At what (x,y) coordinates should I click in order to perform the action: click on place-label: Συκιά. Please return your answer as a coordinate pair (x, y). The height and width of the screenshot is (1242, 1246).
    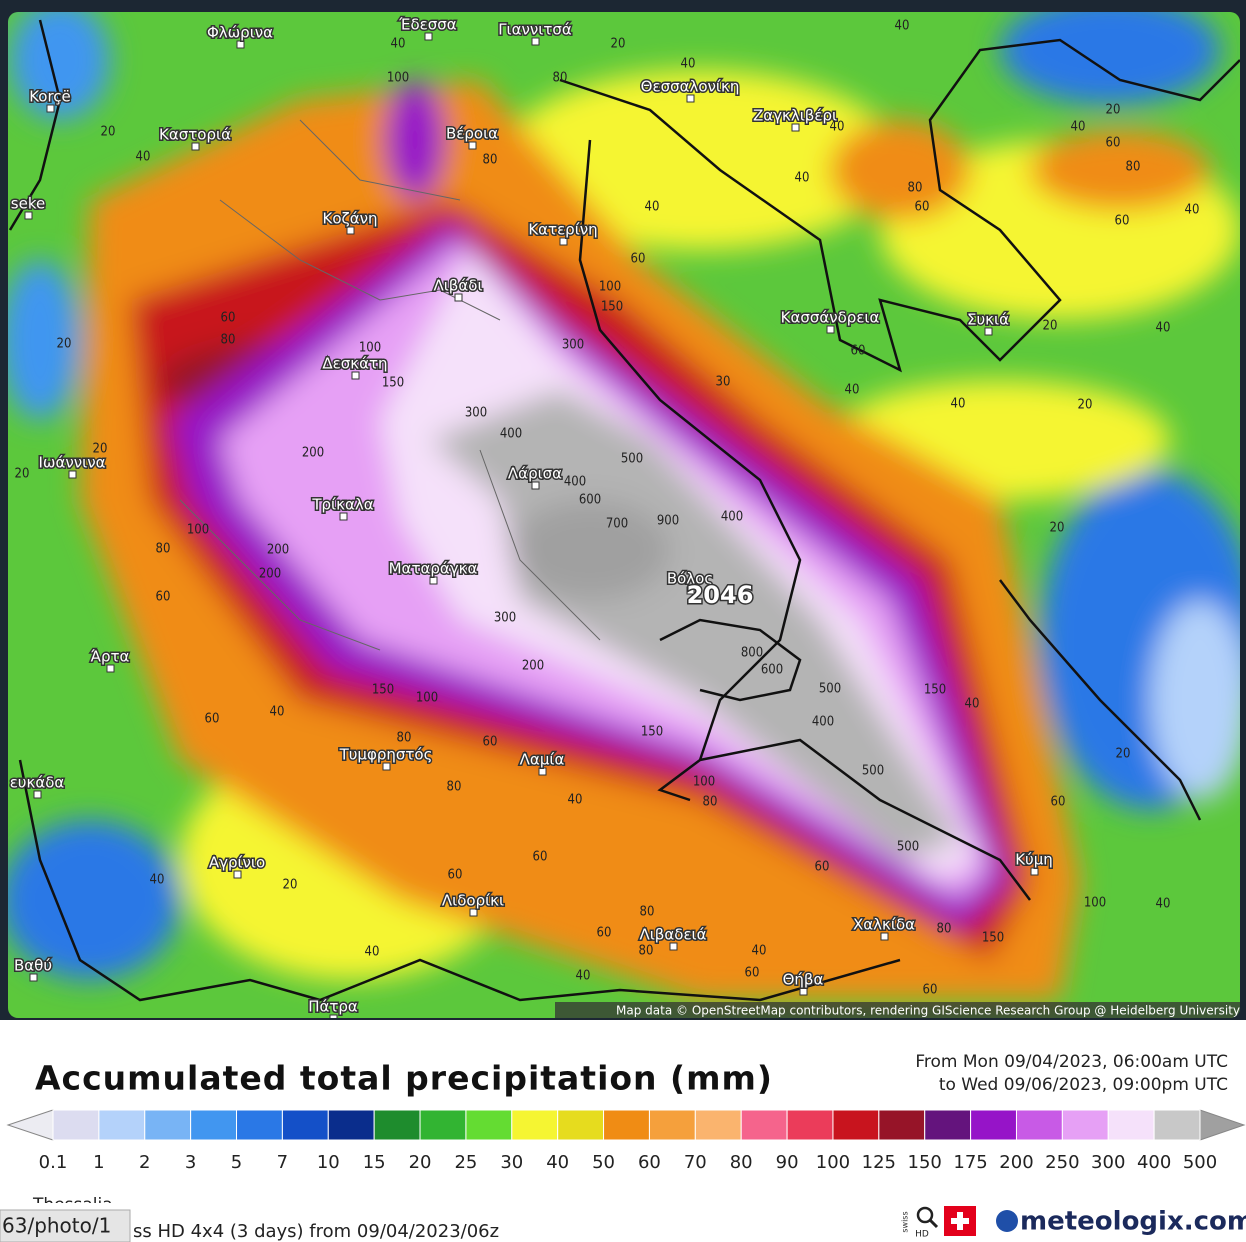
    Looking at the image, I should click on (988, 320).